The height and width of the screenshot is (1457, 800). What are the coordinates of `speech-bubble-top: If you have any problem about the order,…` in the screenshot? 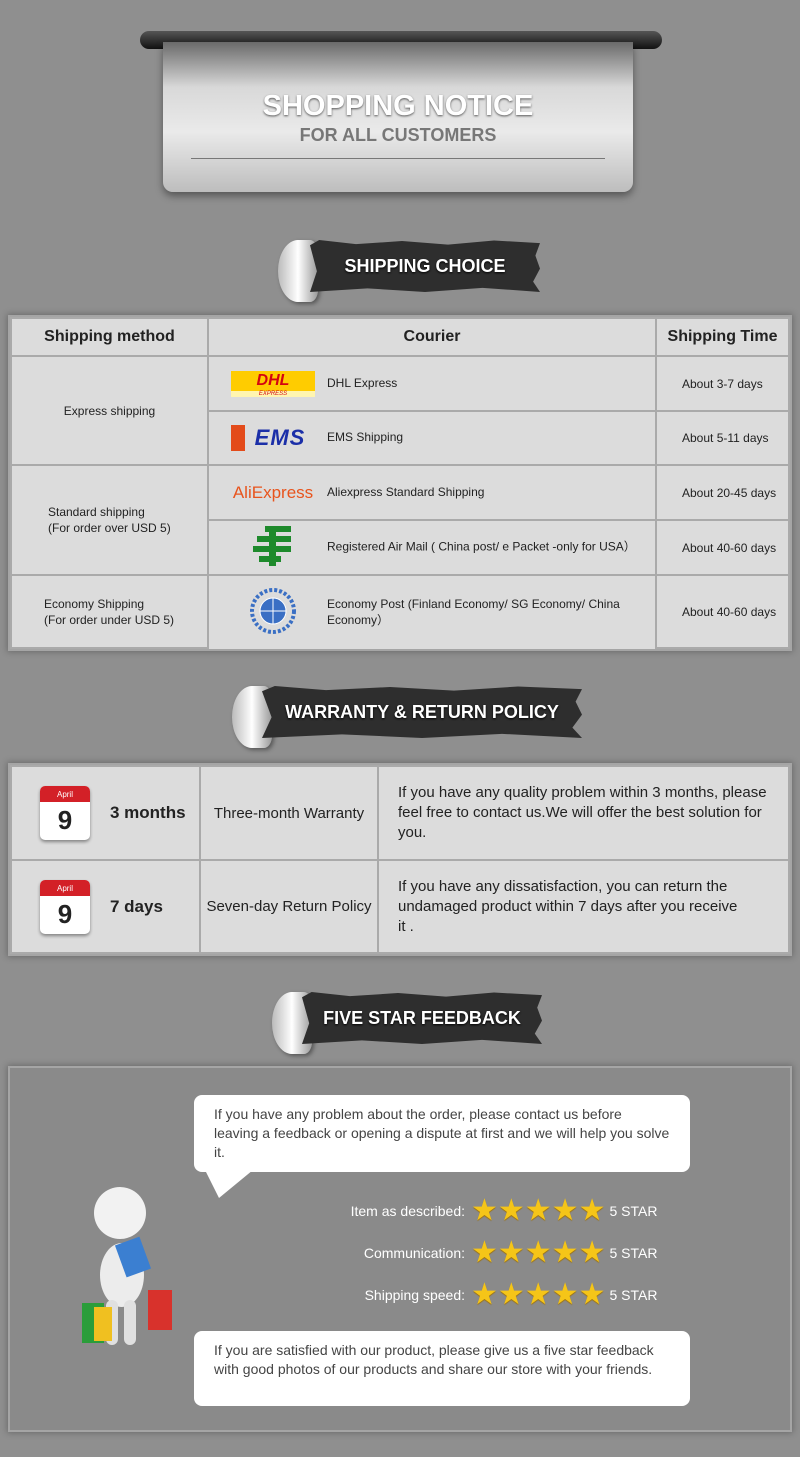 It's located at (442, 1133).